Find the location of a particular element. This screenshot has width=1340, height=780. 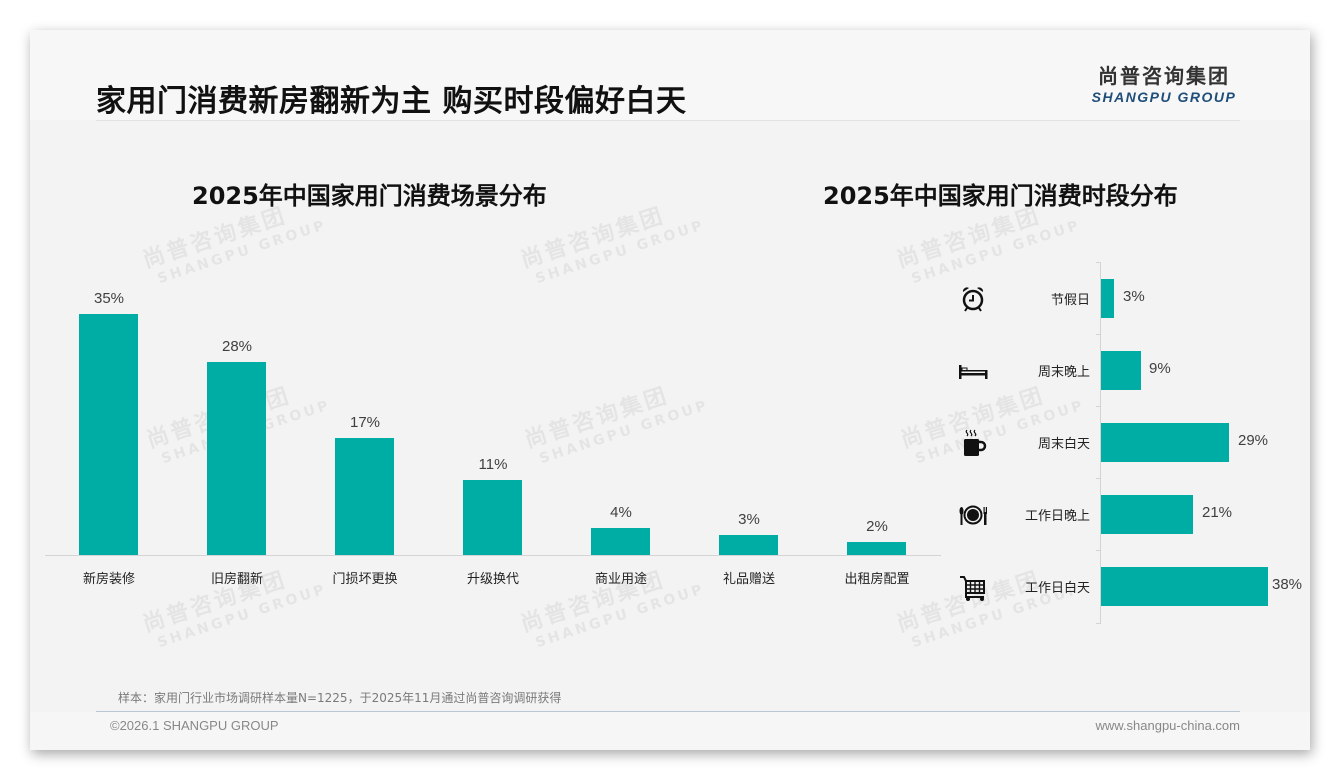

coffee-cup-icon is located at coordinates (975, 442).